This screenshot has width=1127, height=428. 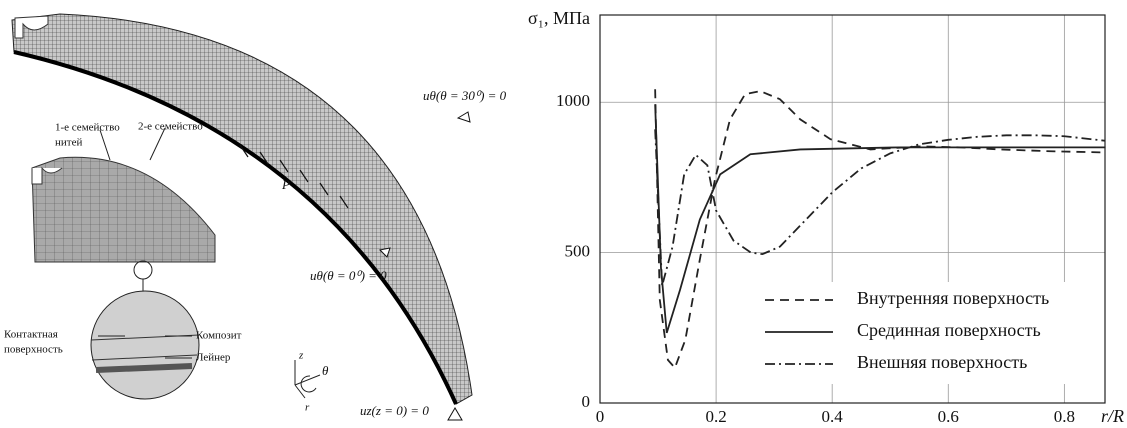 I want to click on series-line, so click(x=880, y=207).